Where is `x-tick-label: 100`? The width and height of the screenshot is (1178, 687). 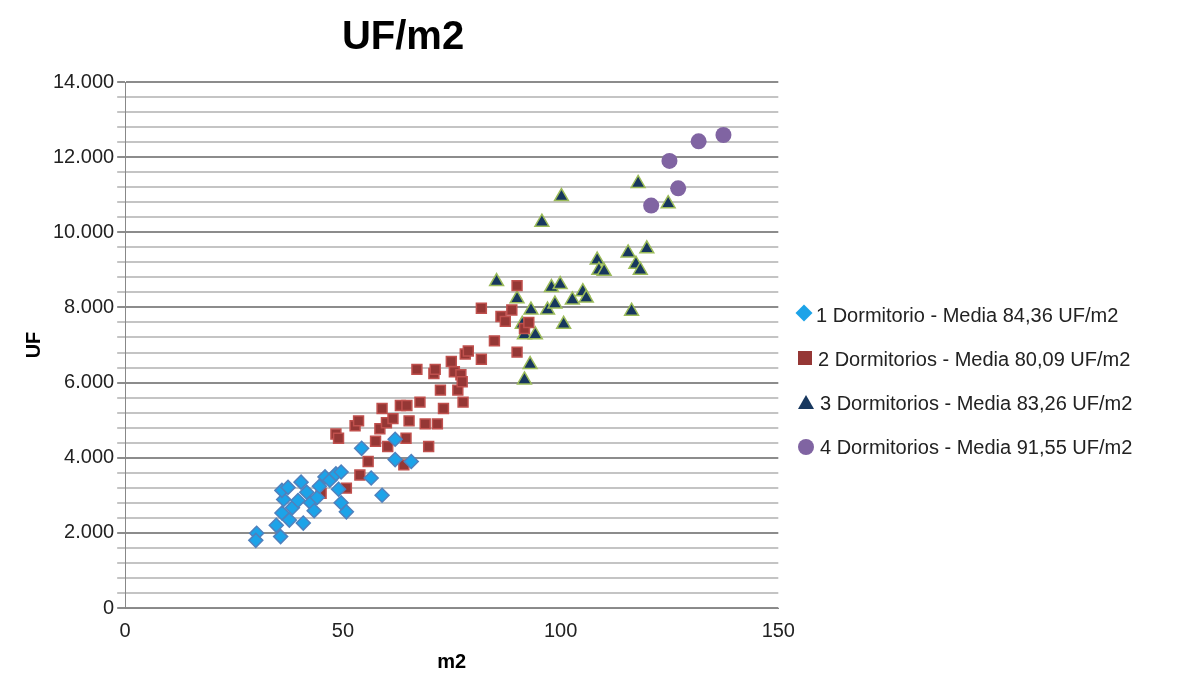
x-tick-label: 100 is located at coordinates (560, 629).